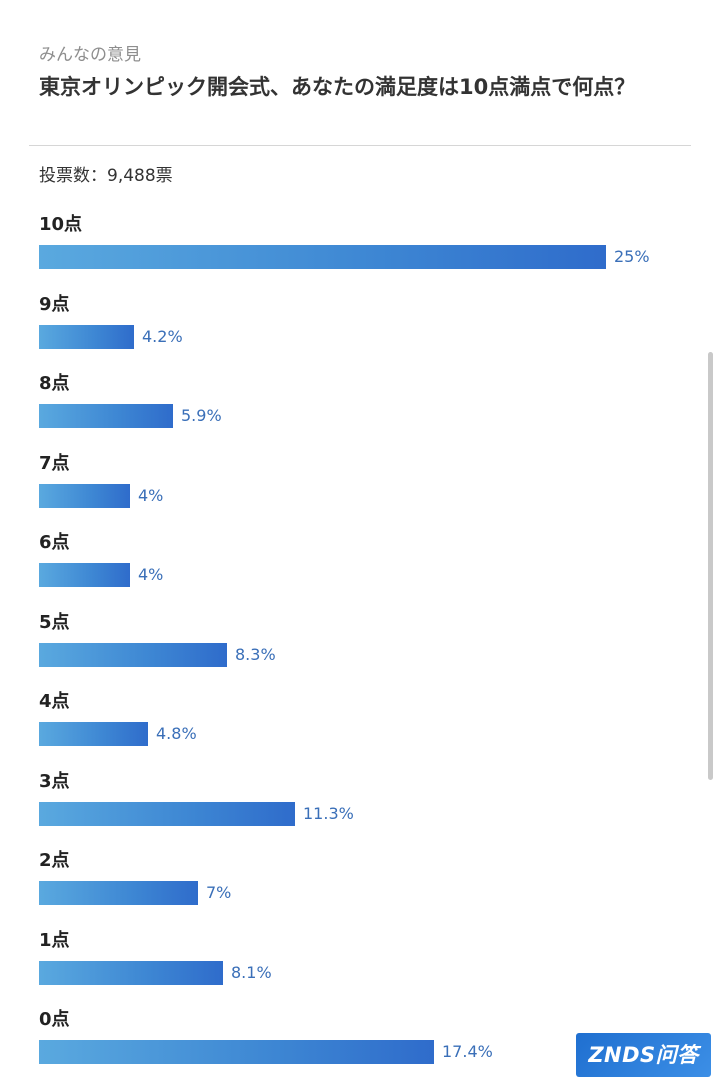  I want to click on bar-row: 10点 25%, so click(369, 245).